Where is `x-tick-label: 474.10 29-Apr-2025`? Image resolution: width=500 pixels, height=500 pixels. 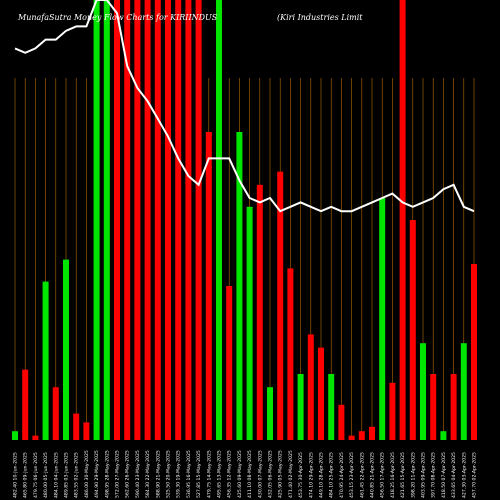
x-tick-label: 474.10 29-Apr-2025 is located at coordinates (311, 475).